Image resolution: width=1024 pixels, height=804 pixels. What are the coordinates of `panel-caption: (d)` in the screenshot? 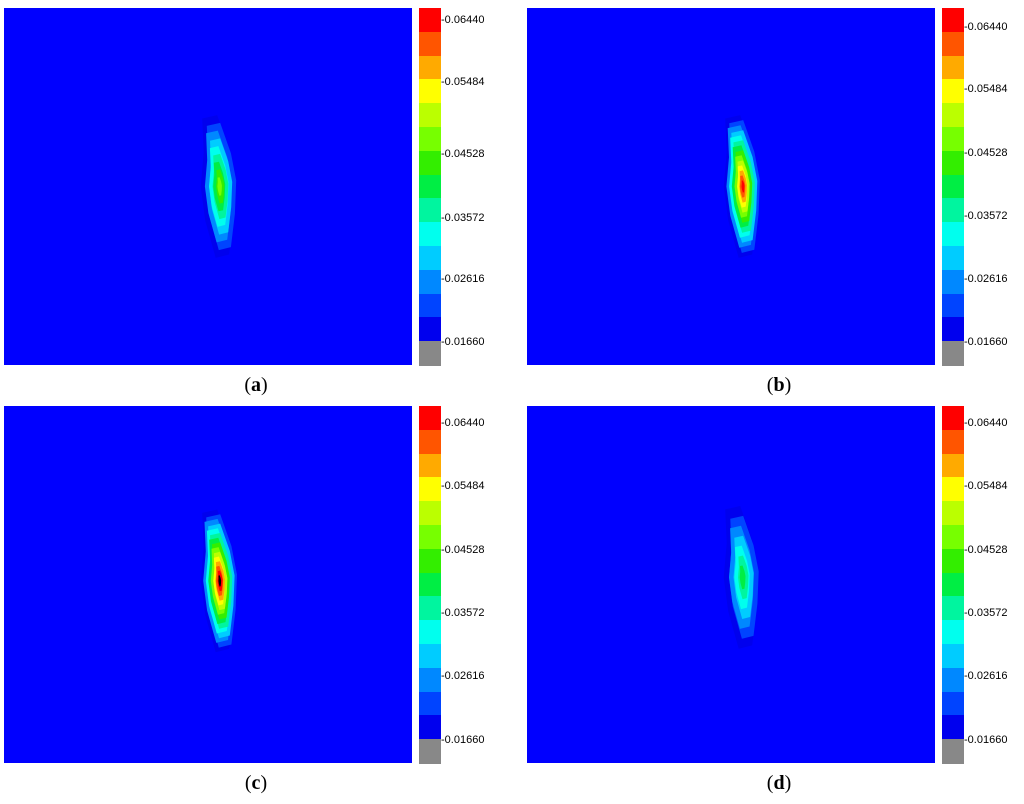 It's located at (779, 783).